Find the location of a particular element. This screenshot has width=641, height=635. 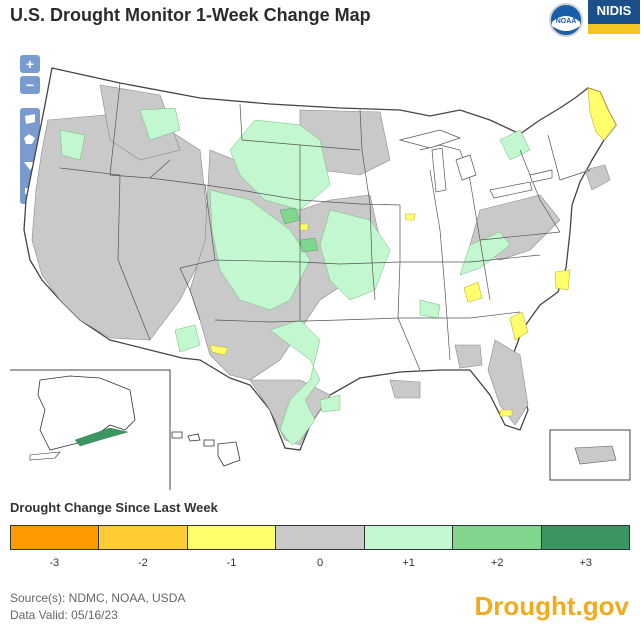

source-line: Source(s): NDMC, NOAA, USDA is located at coordinates (98, 598).